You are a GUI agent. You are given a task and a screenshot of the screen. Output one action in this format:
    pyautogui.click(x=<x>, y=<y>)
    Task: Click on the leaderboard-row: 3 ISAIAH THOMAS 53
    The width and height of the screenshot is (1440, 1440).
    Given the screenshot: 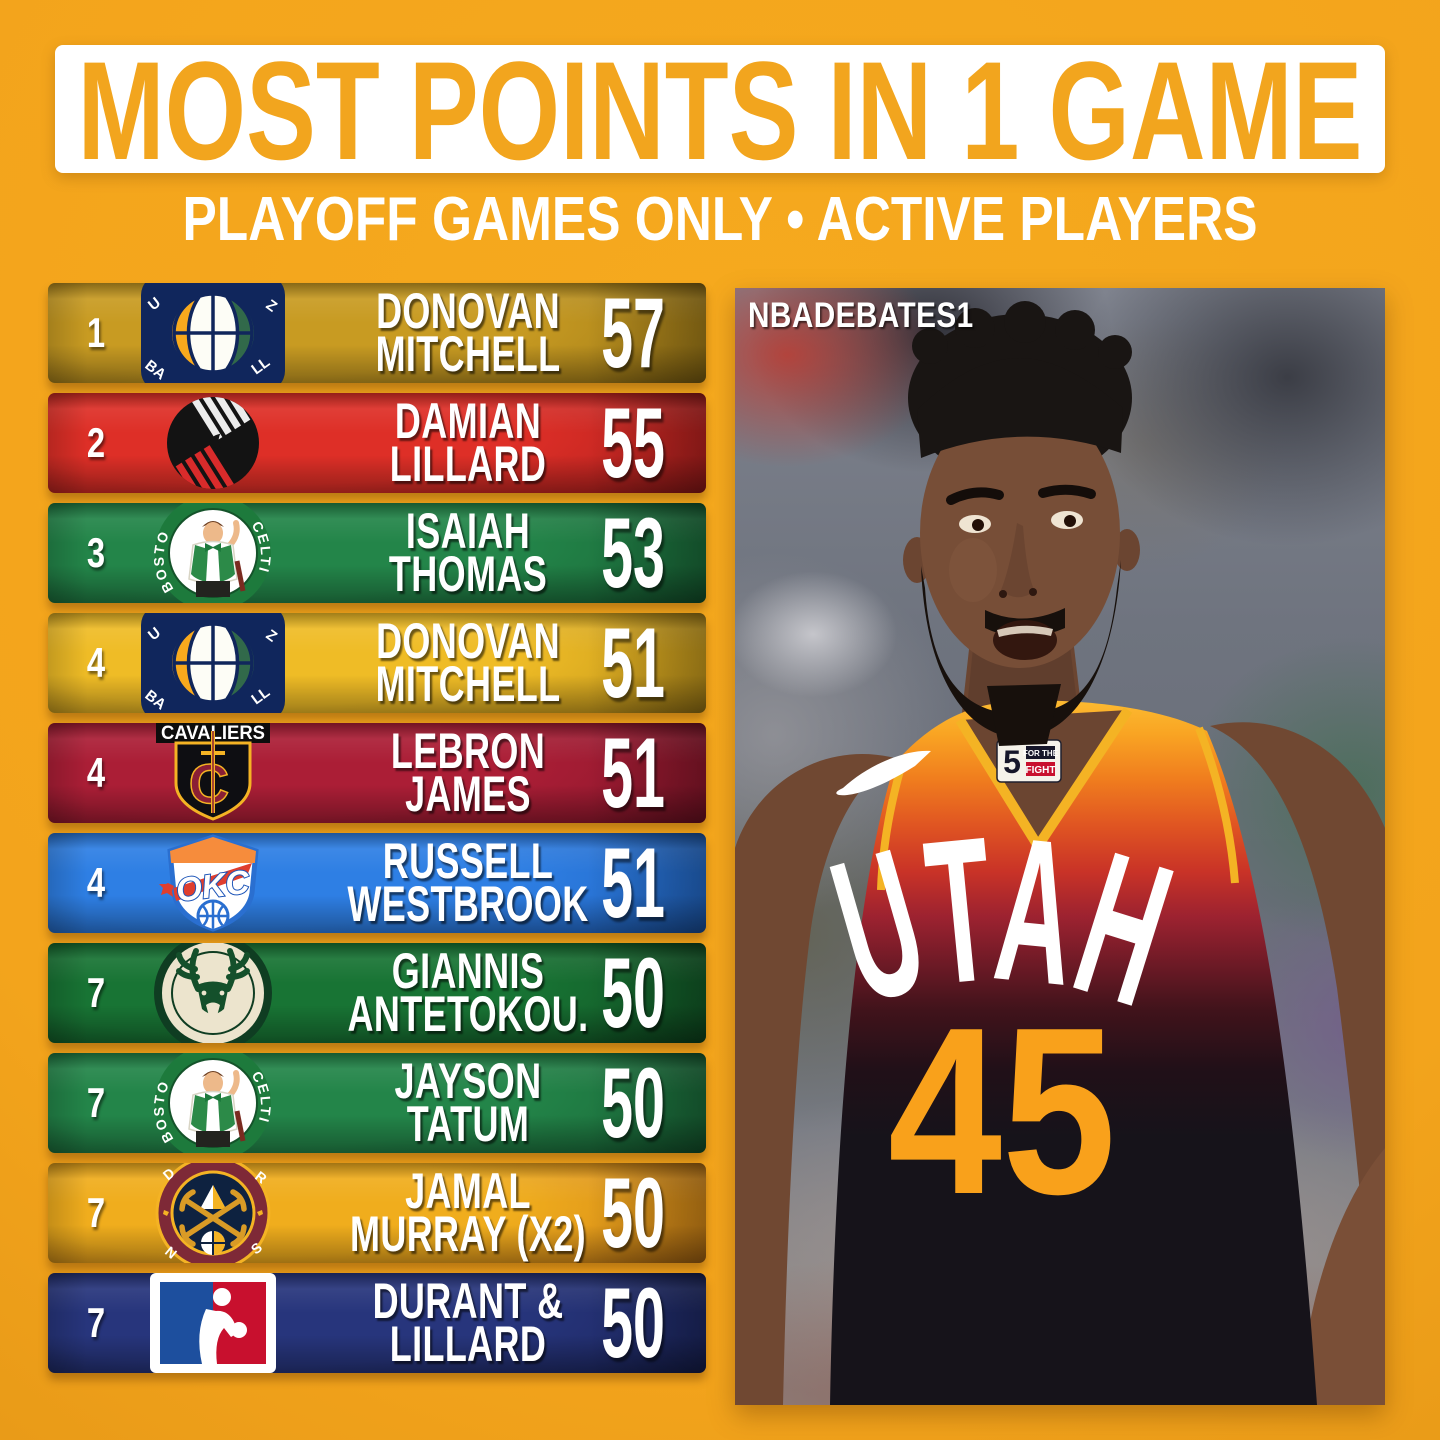 What is the action you would take?
    pyautogui.click(x=377, y=553)
    